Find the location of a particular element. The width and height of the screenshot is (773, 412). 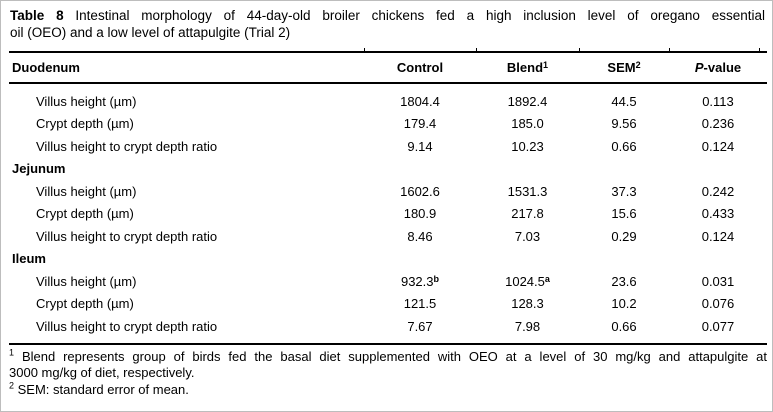

blend-value: 10.23 is located at coordinates (527, 146).